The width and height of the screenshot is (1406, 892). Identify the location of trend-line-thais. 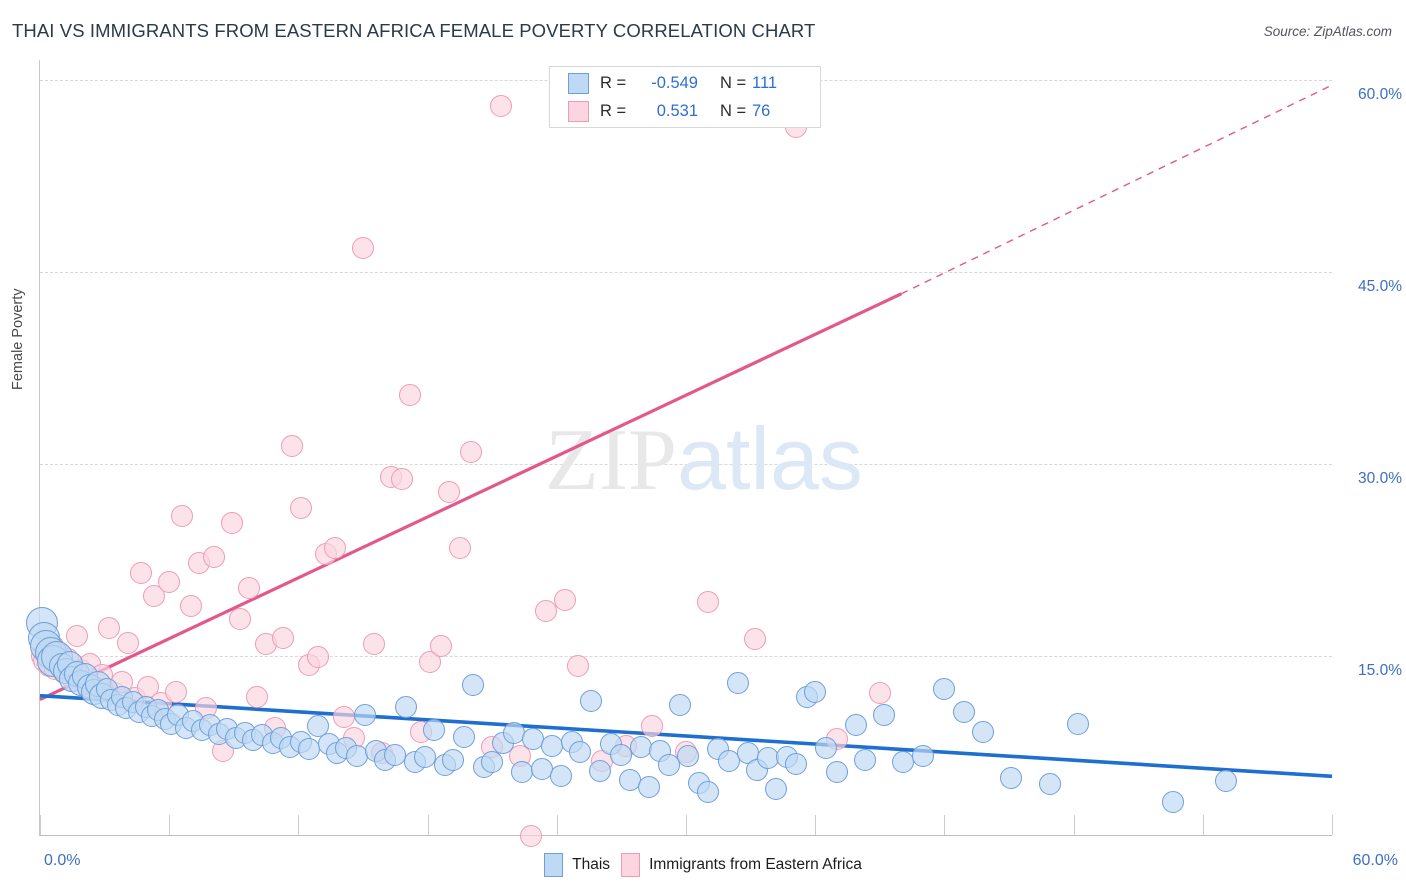
(686, 736).